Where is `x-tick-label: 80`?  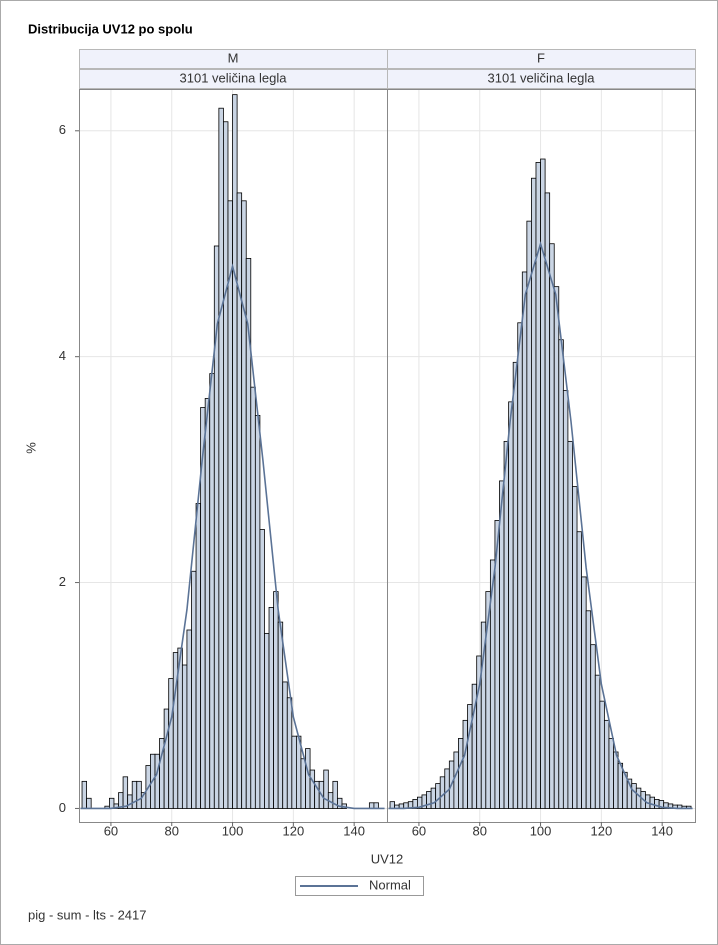
x-tick-label: 80 is located at coordinates (480, 830).